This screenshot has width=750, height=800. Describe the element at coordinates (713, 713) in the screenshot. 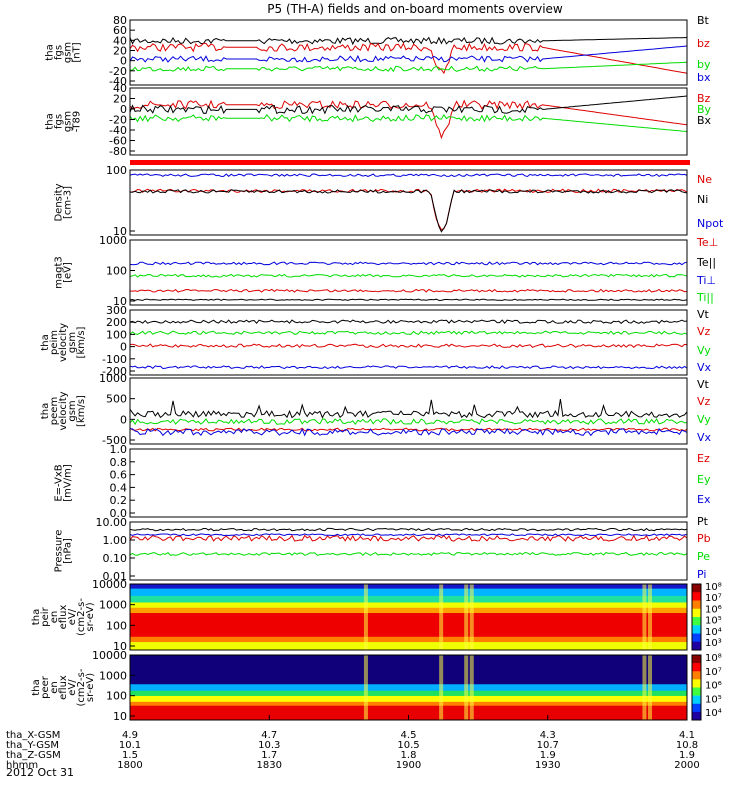

I see `colorbar-tick-label: 10⁴` at that location.